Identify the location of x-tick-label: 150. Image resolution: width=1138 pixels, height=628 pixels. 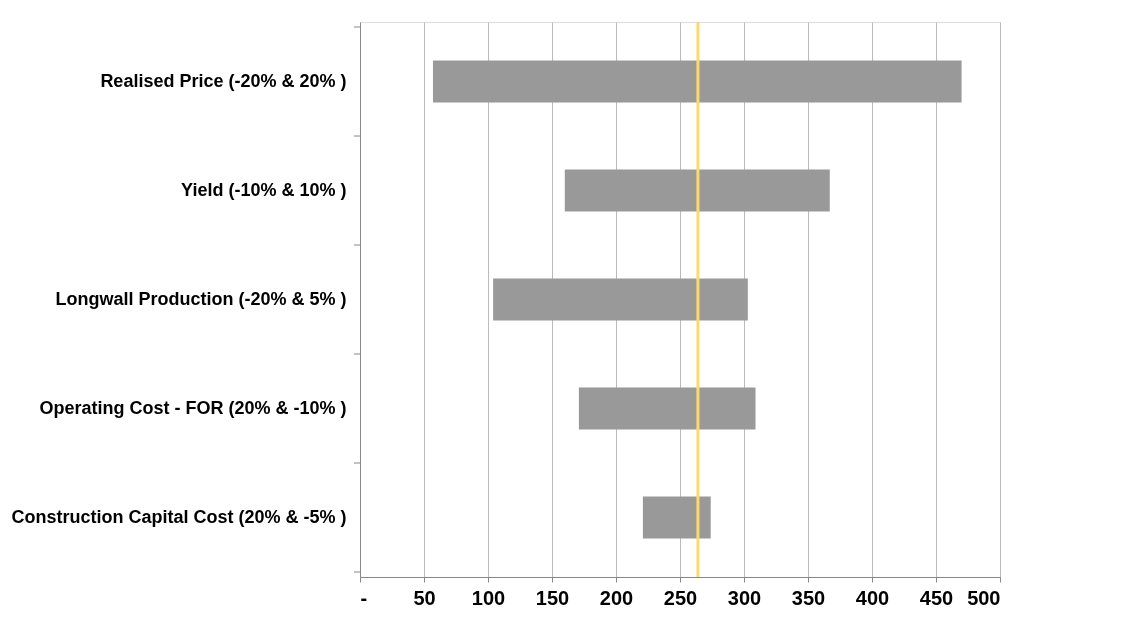
(552, 597).